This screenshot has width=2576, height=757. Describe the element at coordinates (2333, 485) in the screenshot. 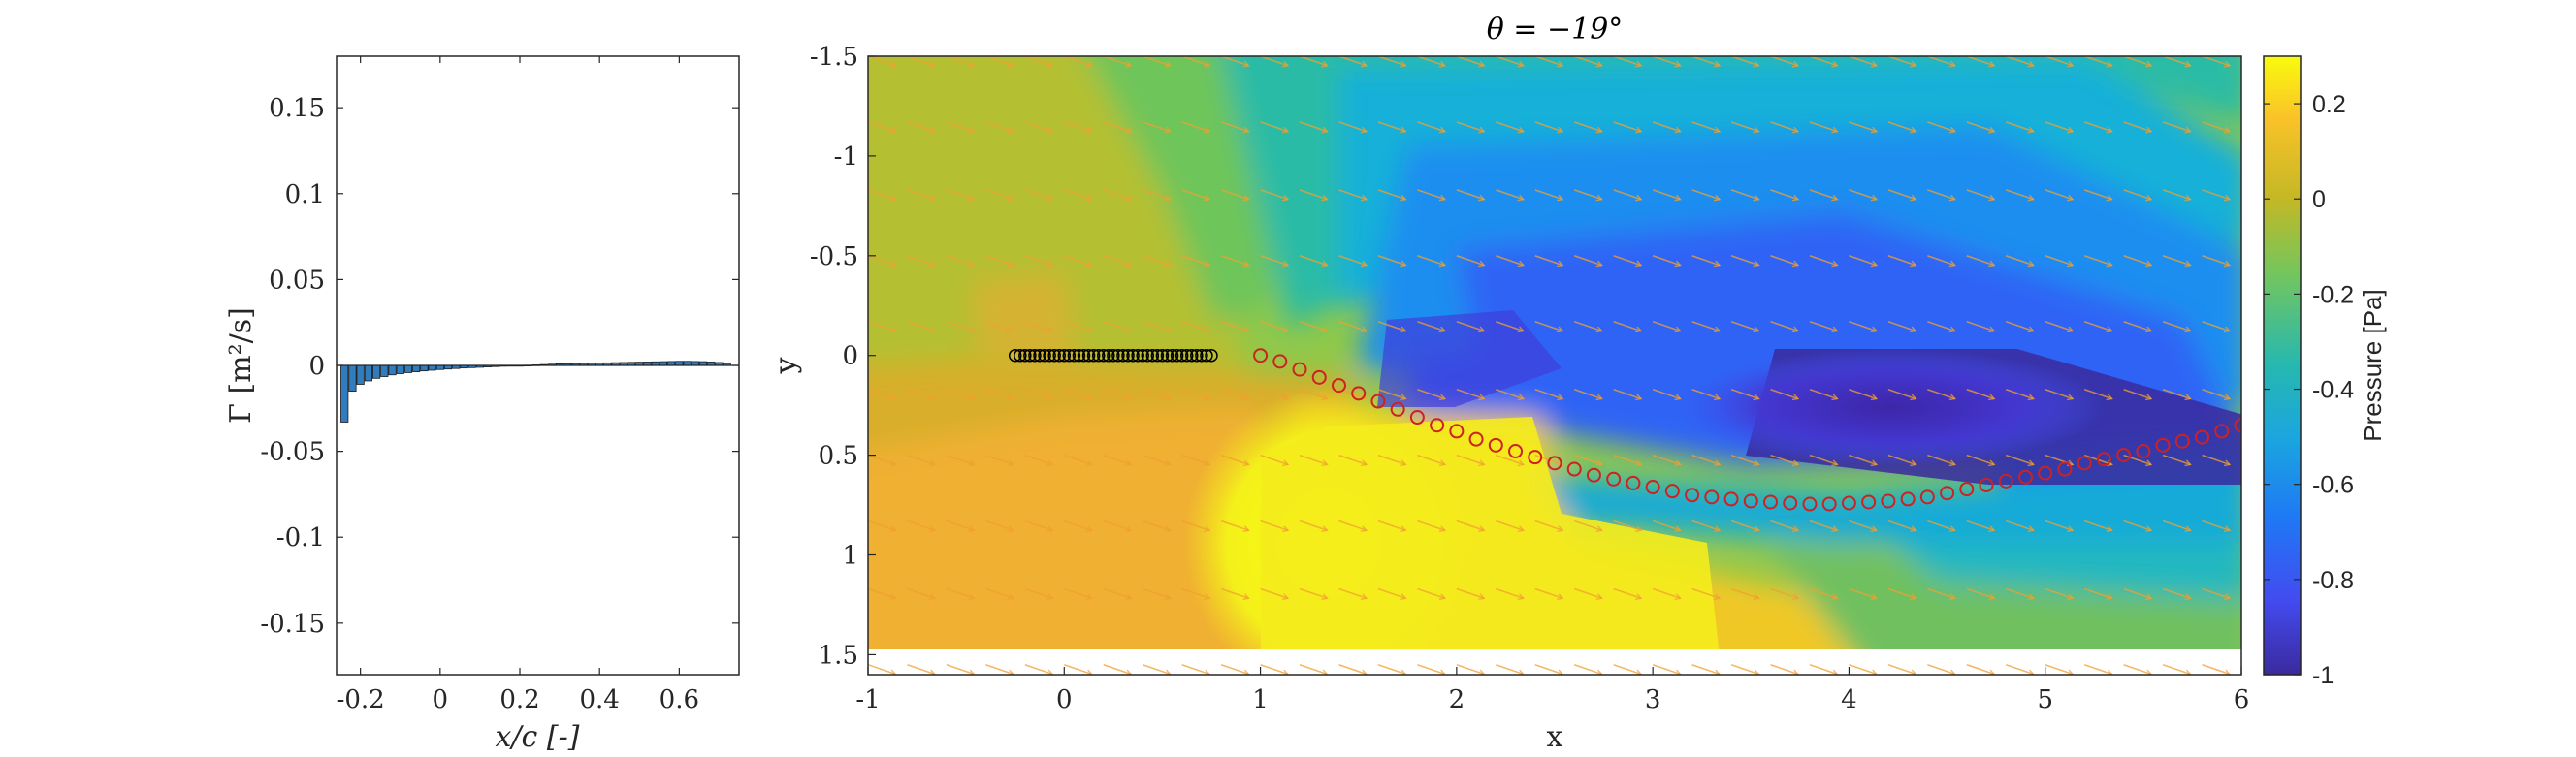

I see `colorbar-tick-label: -0.6` at that location.